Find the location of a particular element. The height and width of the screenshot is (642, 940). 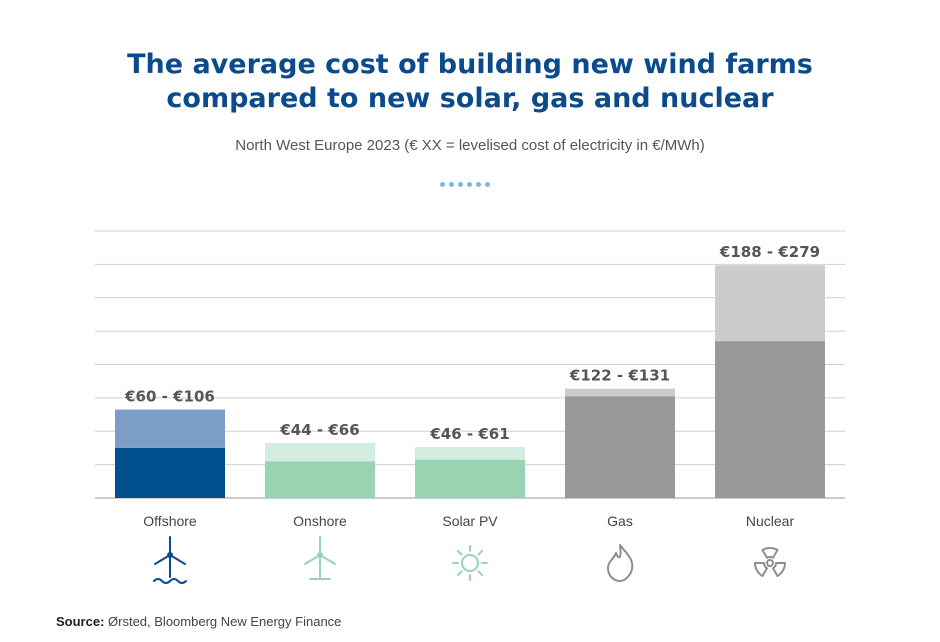

radiation-icon is located at coordinates (770, 562).